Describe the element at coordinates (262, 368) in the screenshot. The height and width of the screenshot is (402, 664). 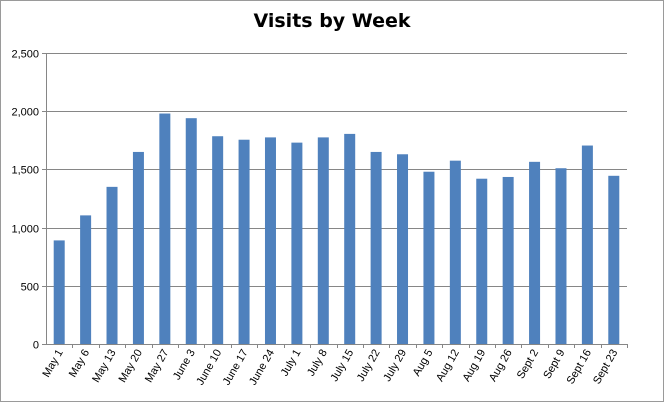
I see `x-tick-label: June 24` at that location.